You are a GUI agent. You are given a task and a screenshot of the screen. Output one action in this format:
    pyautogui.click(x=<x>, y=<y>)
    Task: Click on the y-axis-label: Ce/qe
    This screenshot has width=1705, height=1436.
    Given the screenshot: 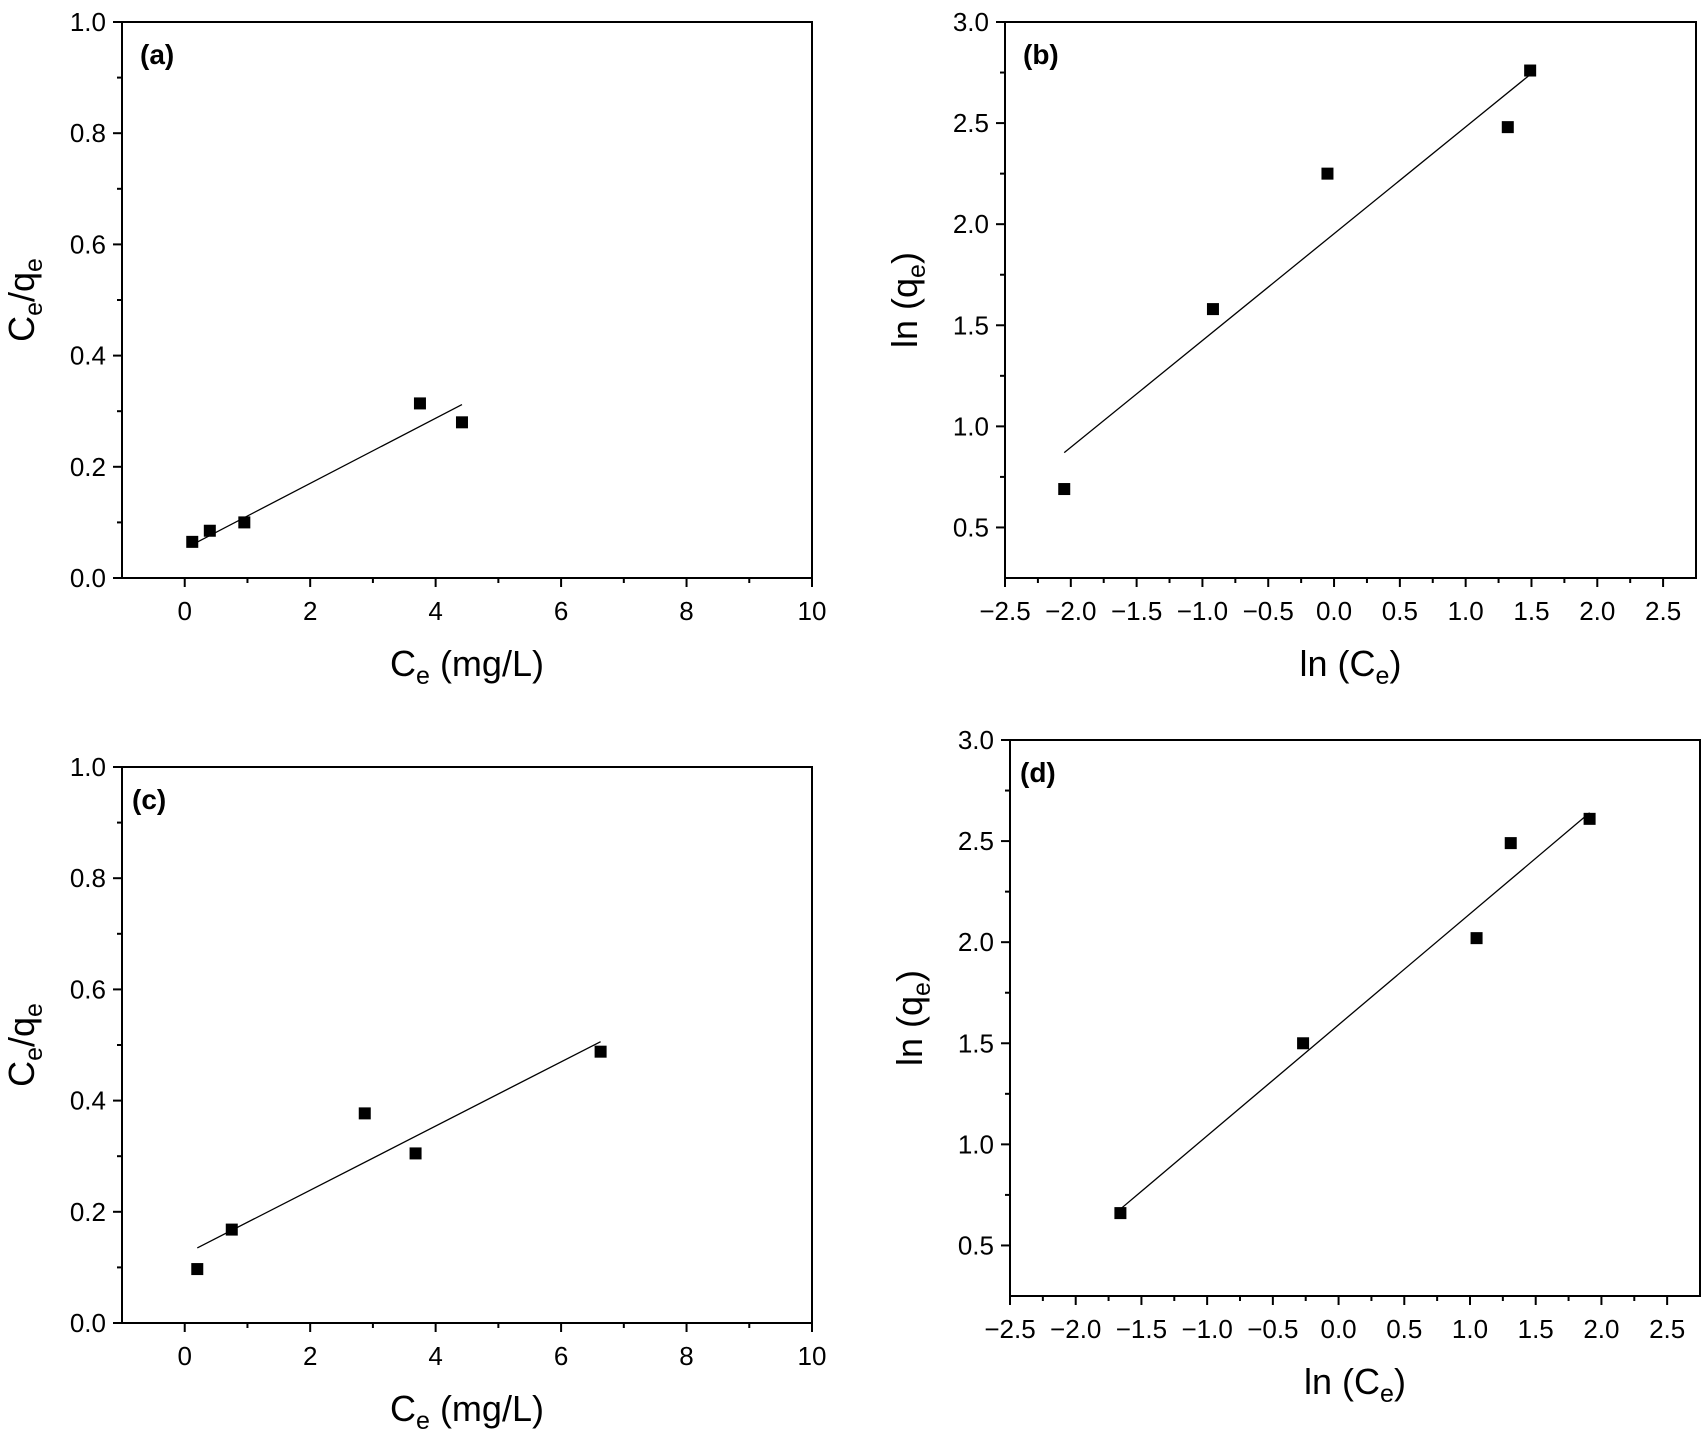 What is the action you would take?
    pyautogui.click(x=24, y=1045)
    